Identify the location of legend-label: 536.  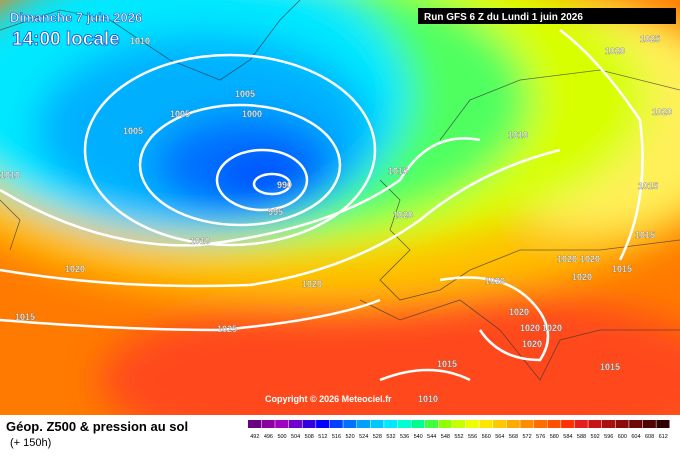
(404, 437).